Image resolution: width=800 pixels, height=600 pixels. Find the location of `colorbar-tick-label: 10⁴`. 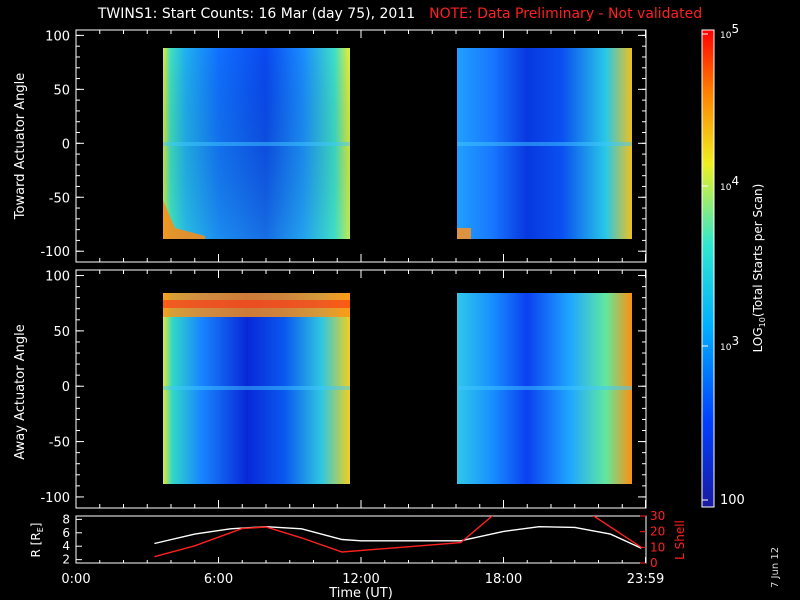

colorbar-tick-label: 10⁴ is located at coordinates (729, 183).